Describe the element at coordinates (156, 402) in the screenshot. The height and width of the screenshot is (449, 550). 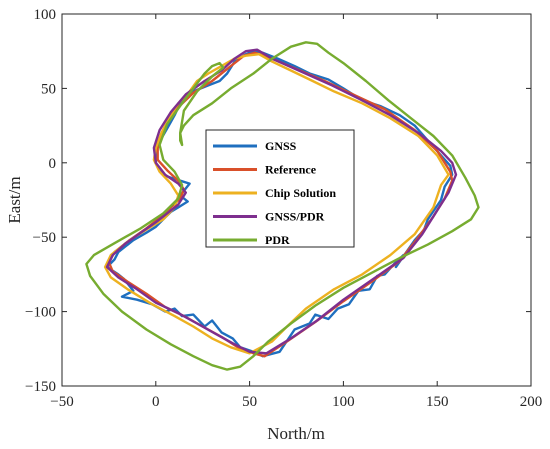
I see `x-tick-label: 0` at that location.